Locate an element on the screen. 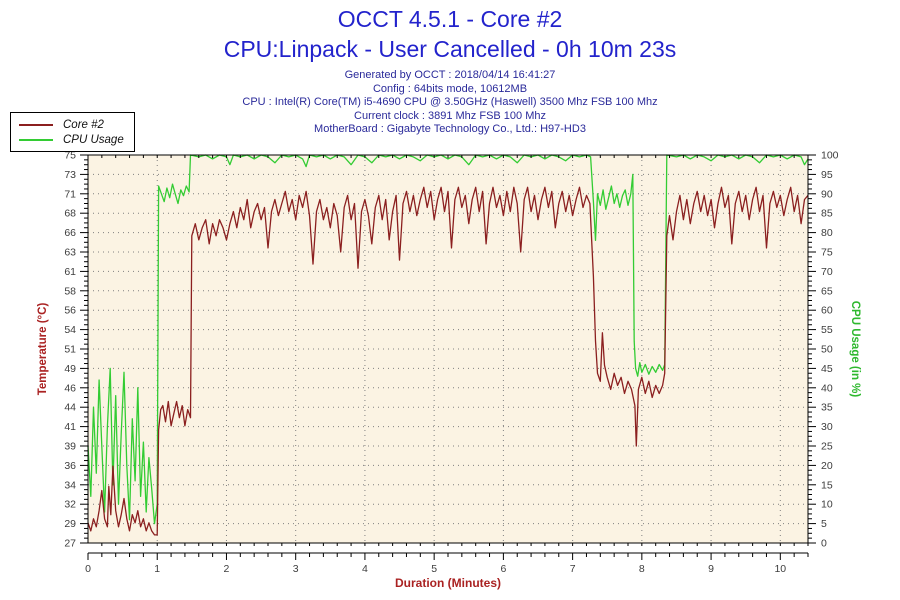 This screenshot has width=900, height=600. info-line-config: Config : 64bits mode, 10612MB is located at coordinates (450, 88).